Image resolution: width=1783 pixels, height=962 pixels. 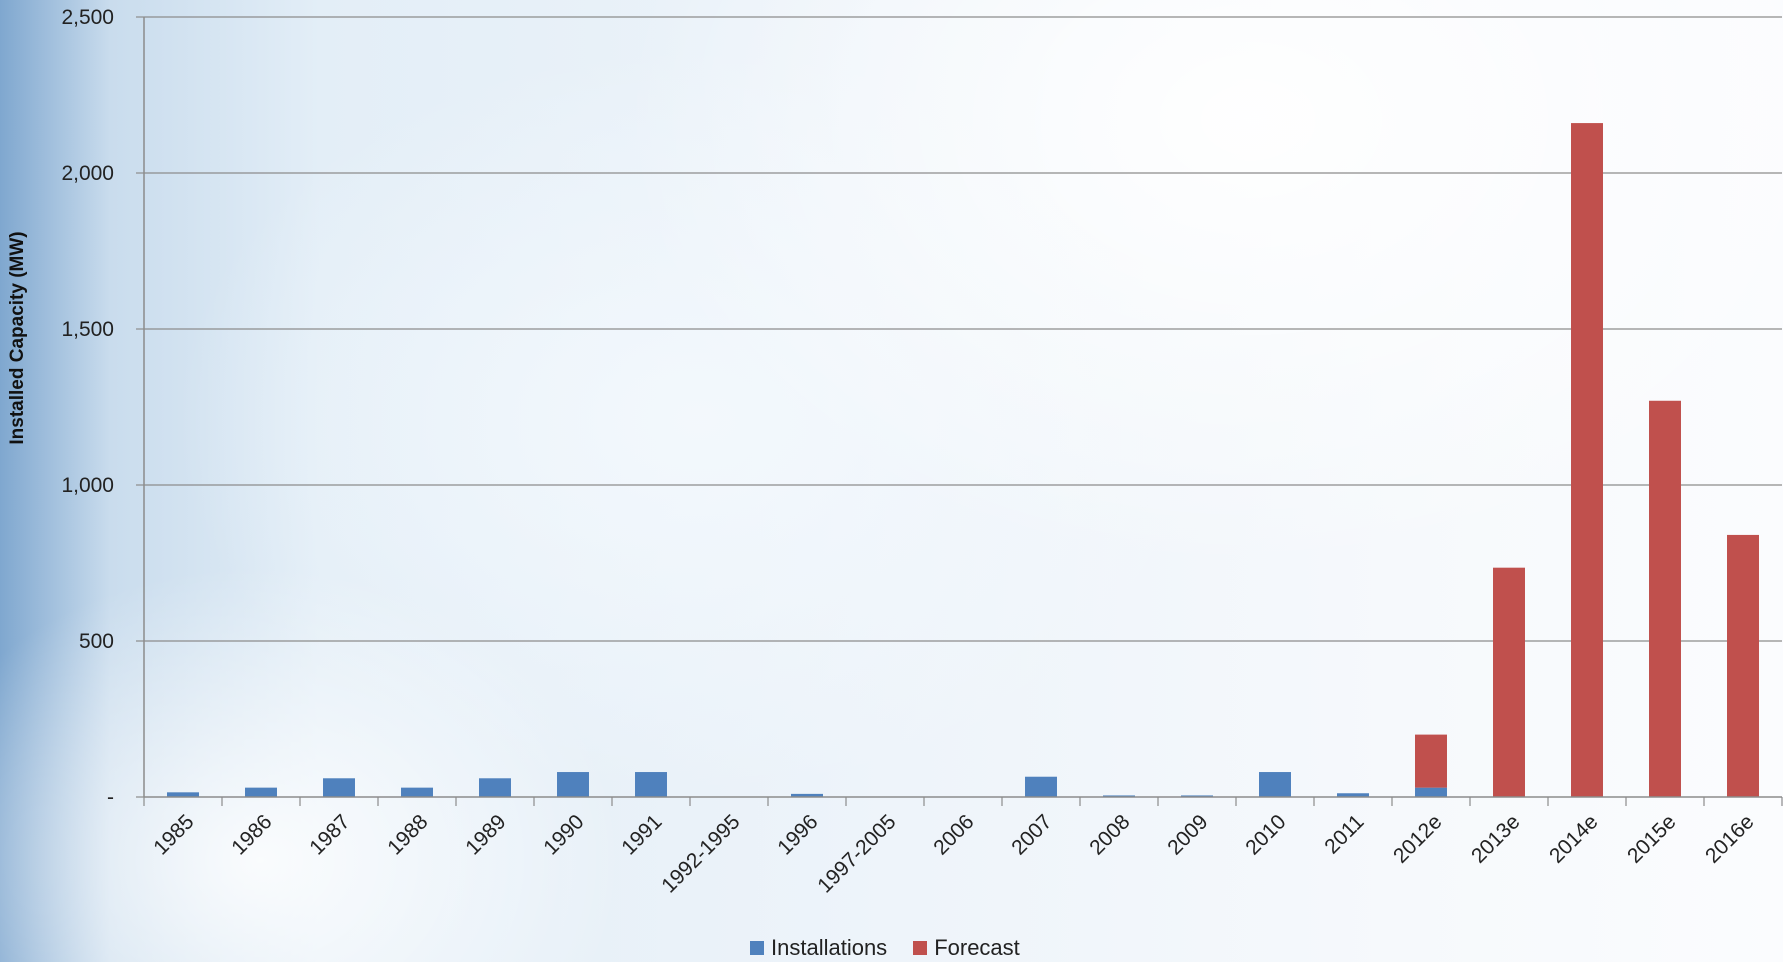 What do you see at coordinates (1109, 834) in the screenshot?
I see `x-tick-label: 2008` at bounding box center [1109, 834].